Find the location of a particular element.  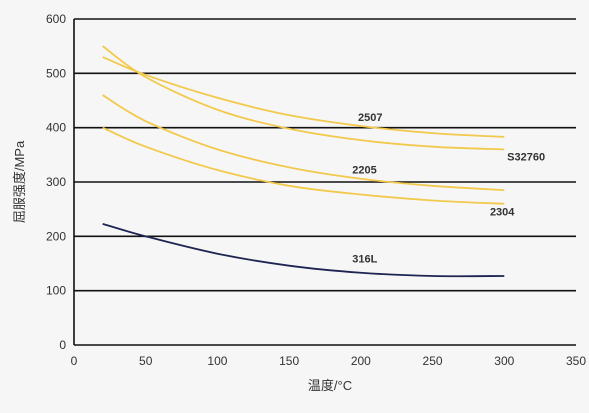

y-tick-label: 400 is located at coordinates (56, 128).